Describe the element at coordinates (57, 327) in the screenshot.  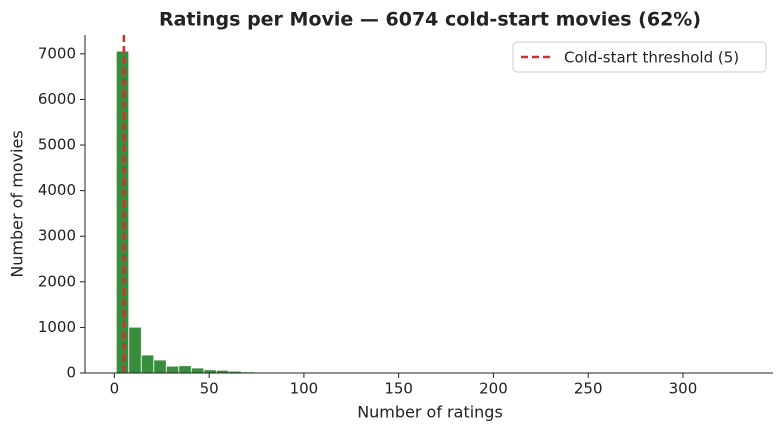
I see `y-tick-label: 1000` at that location.